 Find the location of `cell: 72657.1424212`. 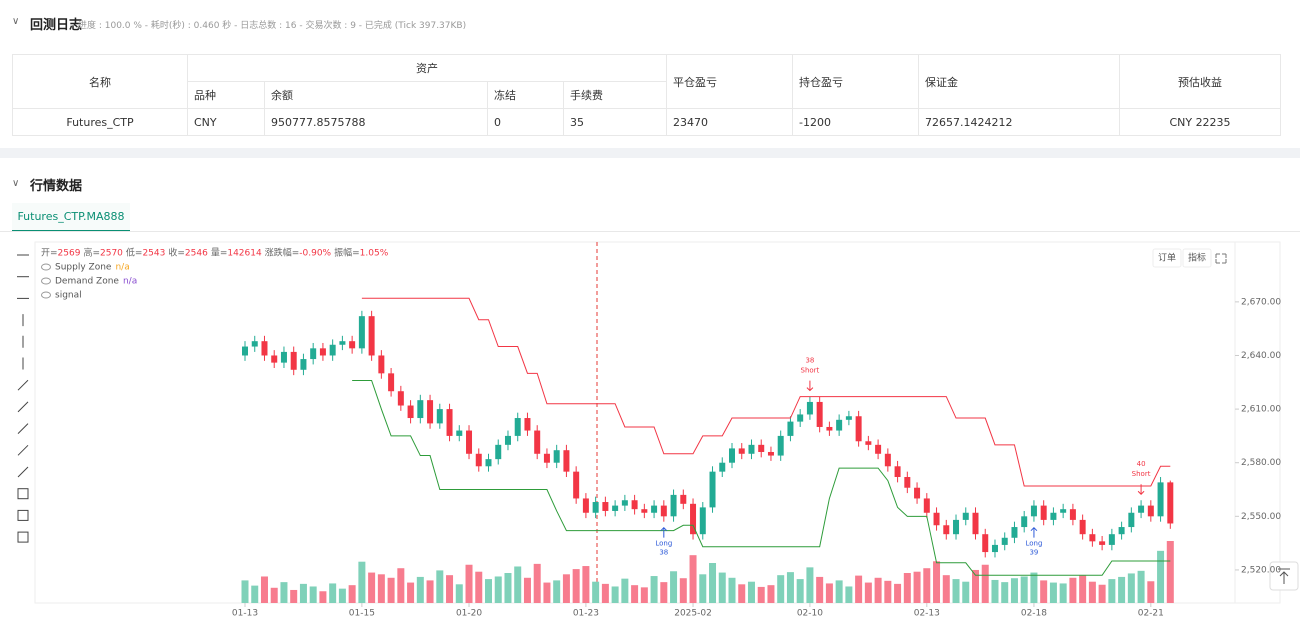

cell: 72657.1424212 is located at coordinates (1019, 122).